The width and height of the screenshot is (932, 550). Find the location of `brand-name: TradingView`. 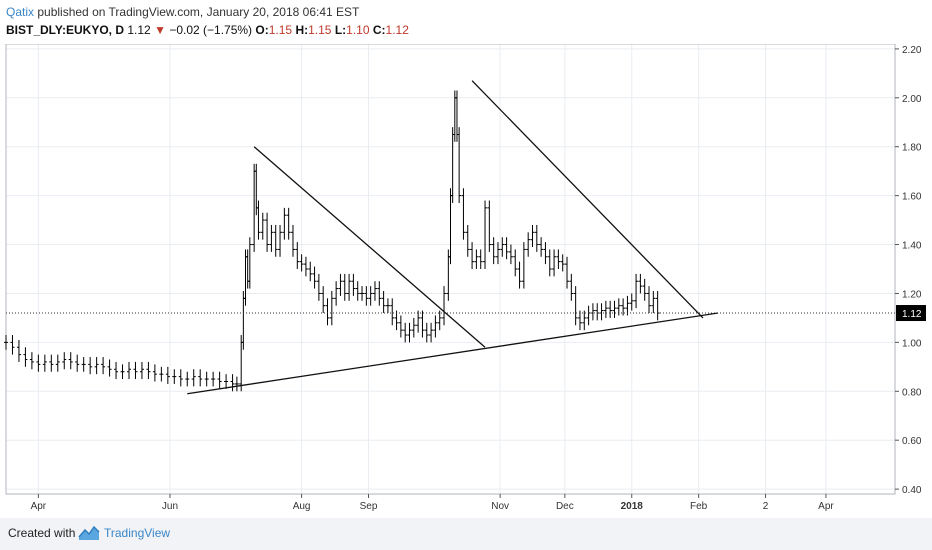

brand-name: TradingView is located at coordinates (137, 533).